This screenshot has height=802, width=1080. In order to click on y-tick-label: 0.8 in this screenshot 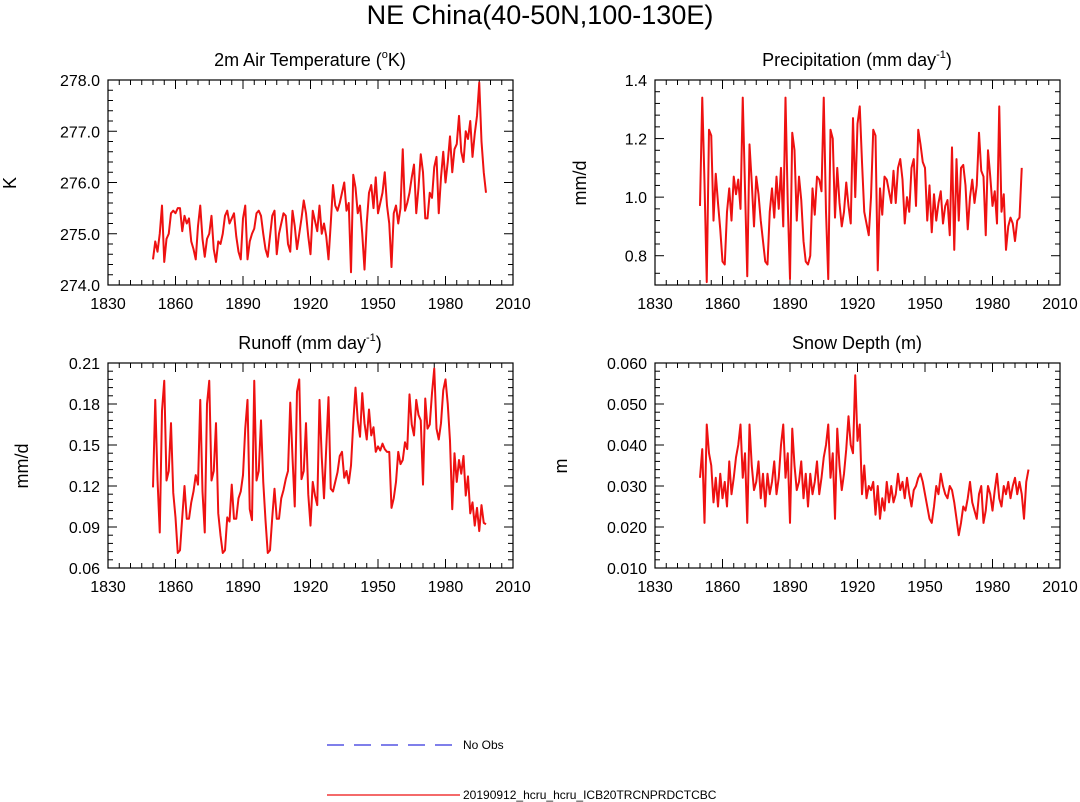, I will do `click(636, 257)`.